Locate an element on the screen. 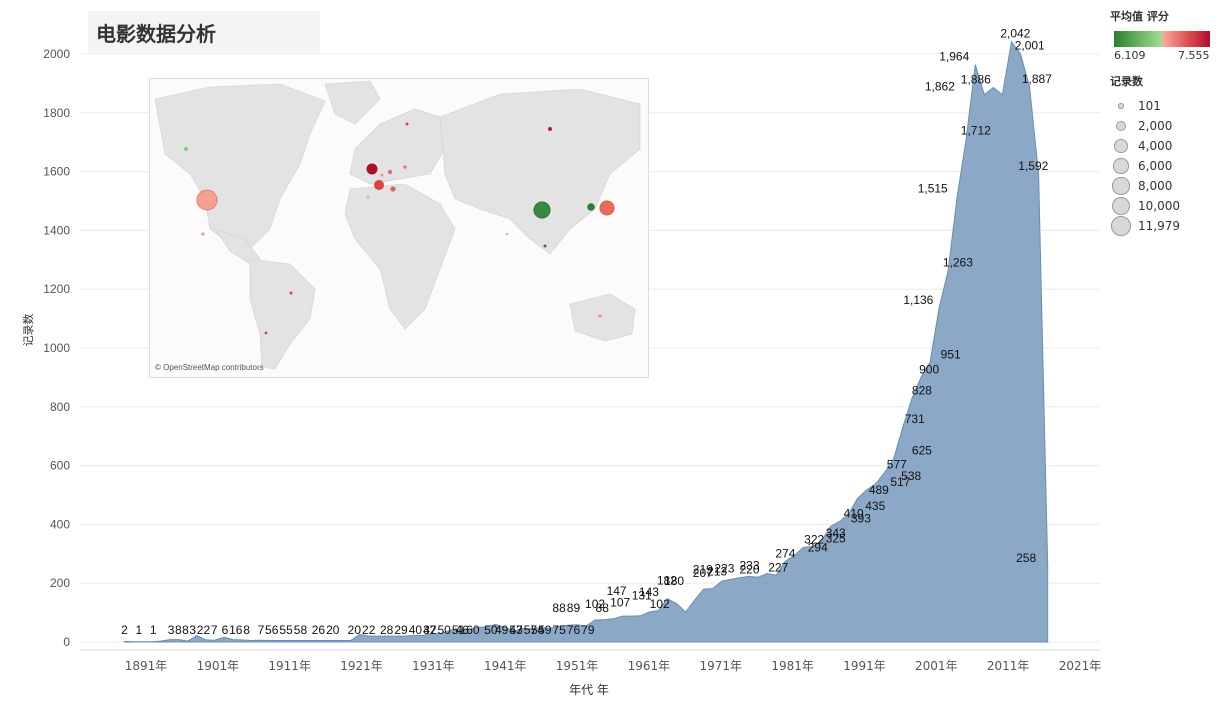  north-america-shape is located at coordinates (240, 166).